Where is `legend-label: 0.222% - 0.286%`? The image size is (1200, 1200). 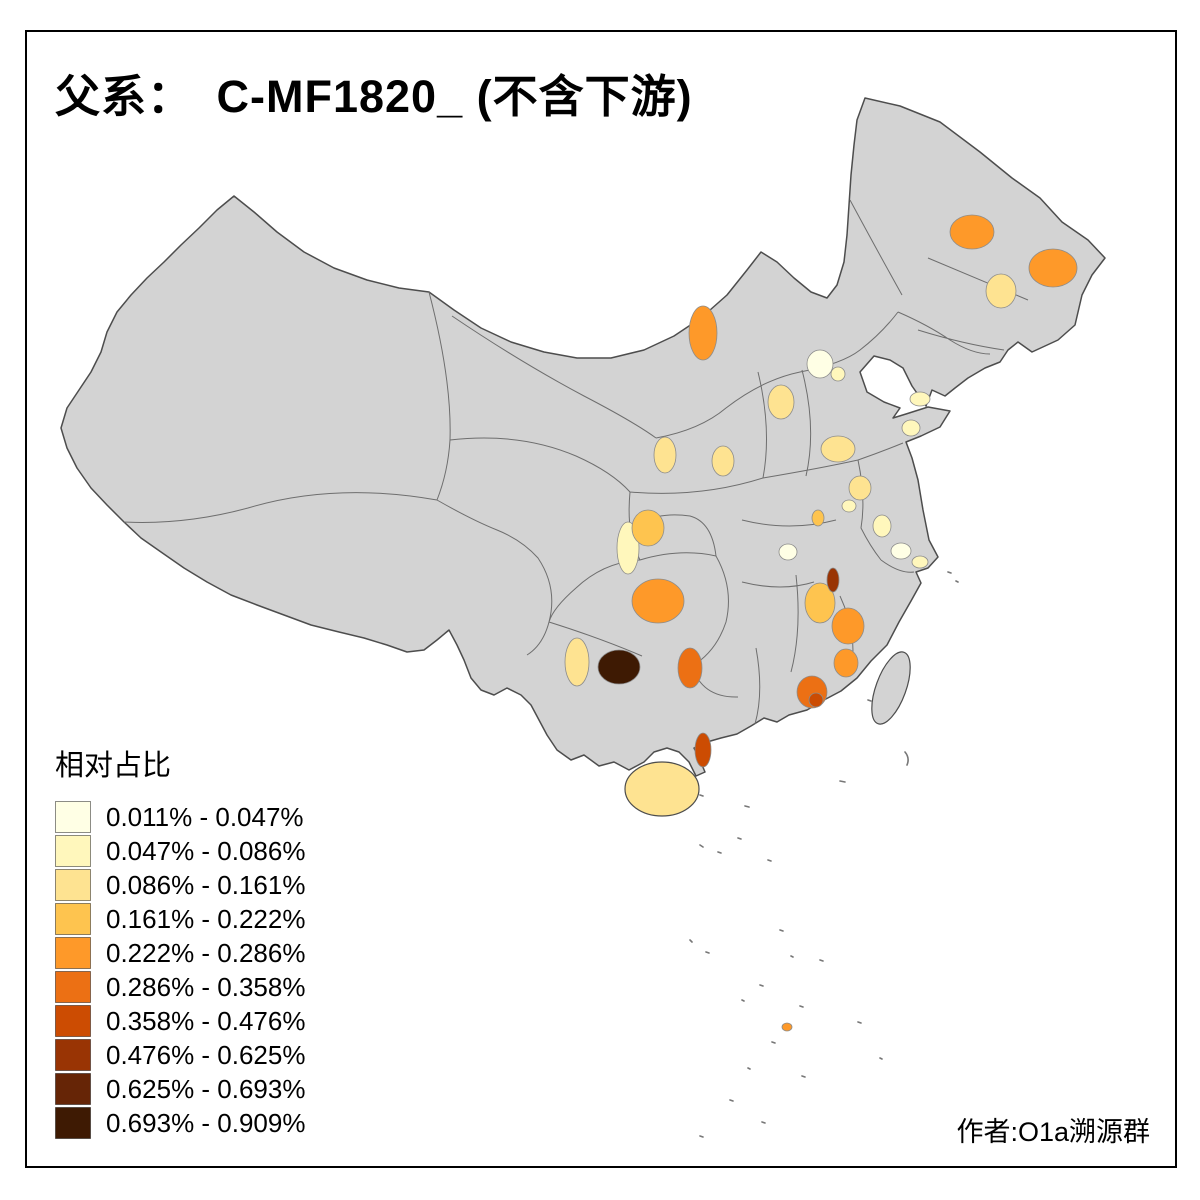 legend-label: 0.222% - 0.286% is located at coordinates (206, 952).